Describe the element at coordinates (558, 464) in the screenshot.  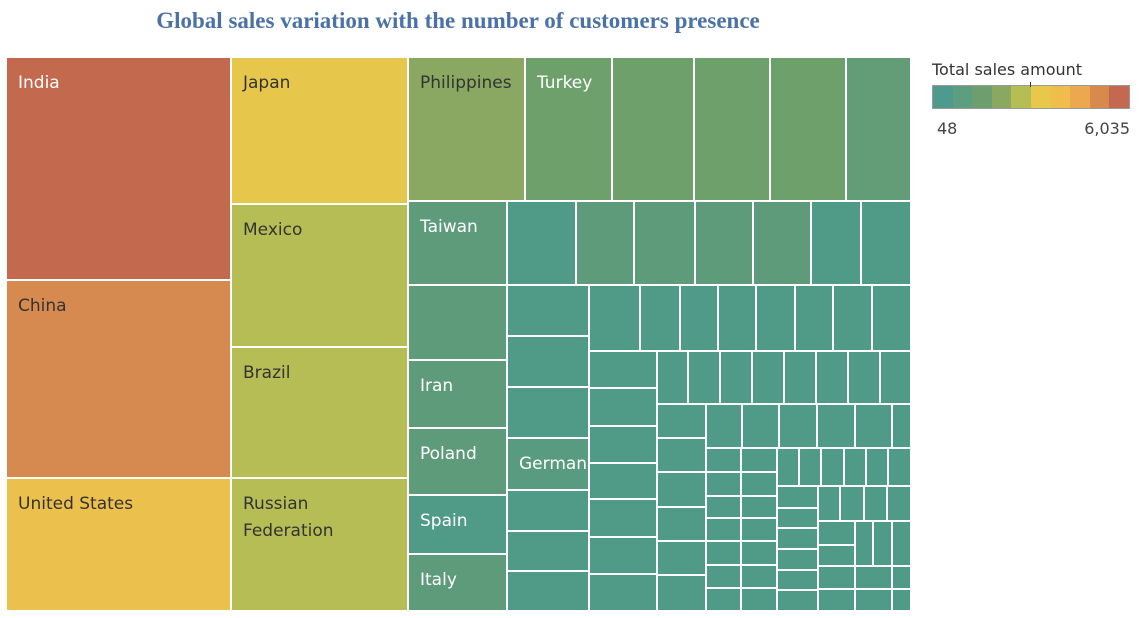
I see `cell-label: Germany` at that location.